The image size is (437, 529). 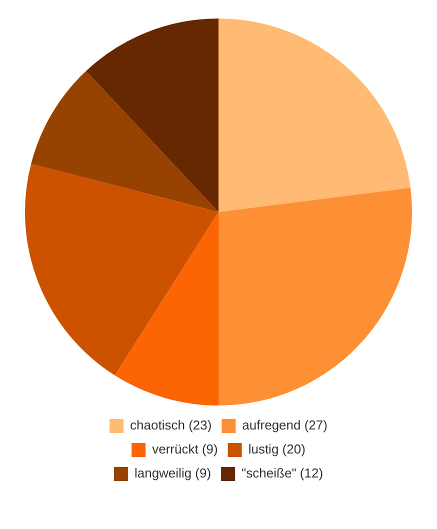 What do you see at coordinates (173, 473) in the screenshot?
I see `legend-label: langweilig (9)` at bounding box center [173, 473].